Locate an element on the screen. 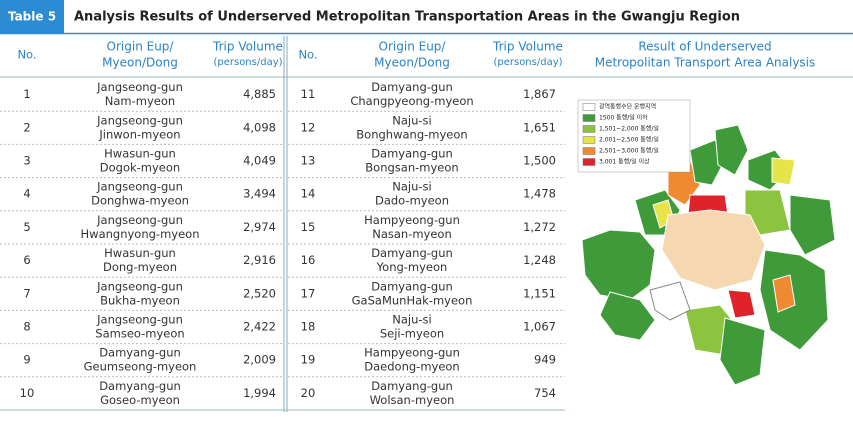  origin: Donghwa-myeon is located at coordinates (140, 201).